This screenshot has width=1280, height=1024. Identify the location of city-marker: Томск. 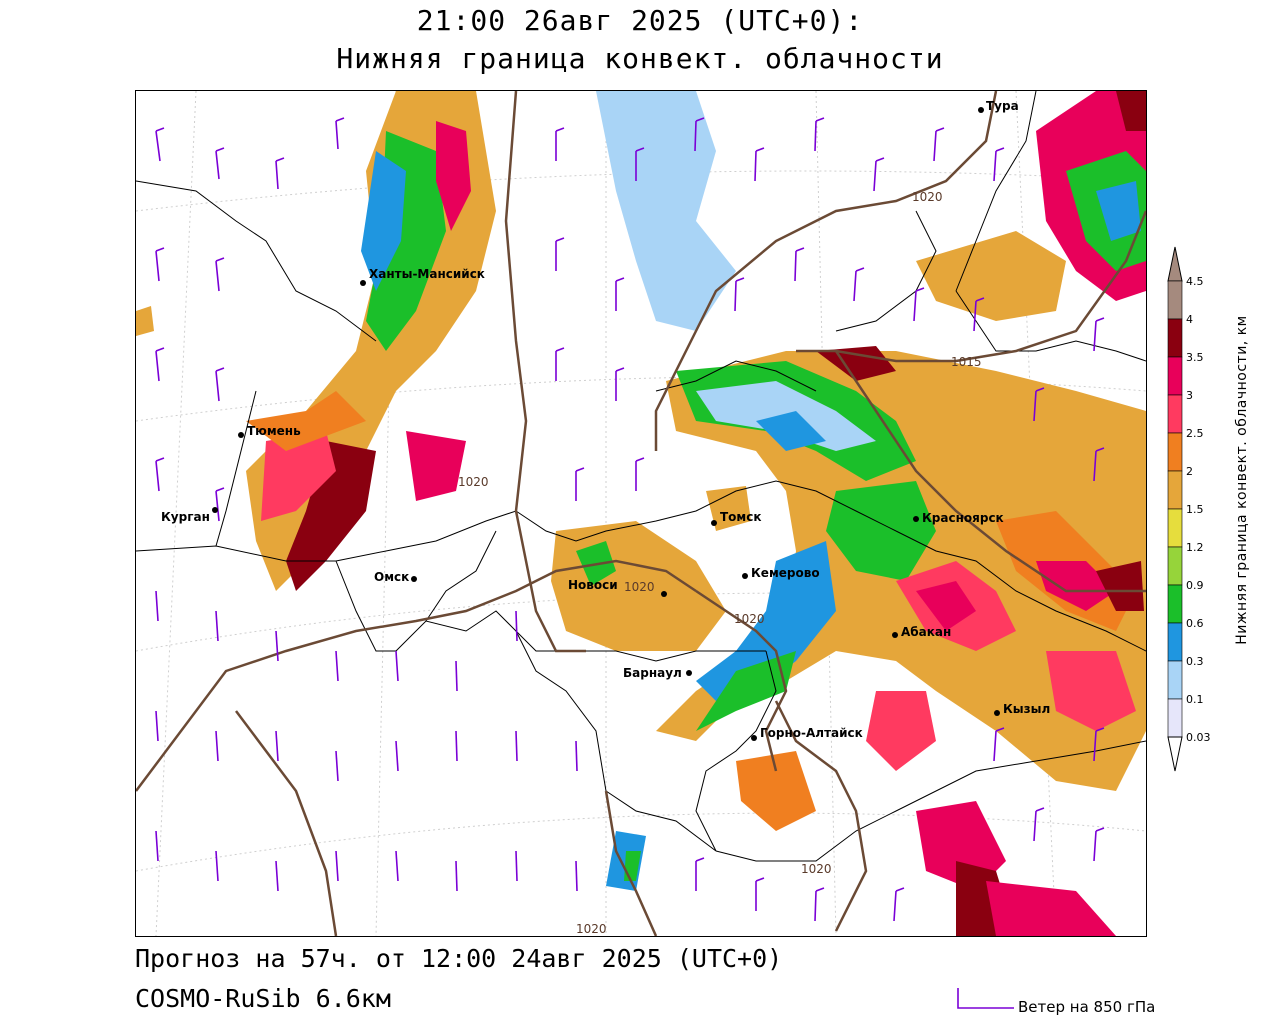
(736, 518).